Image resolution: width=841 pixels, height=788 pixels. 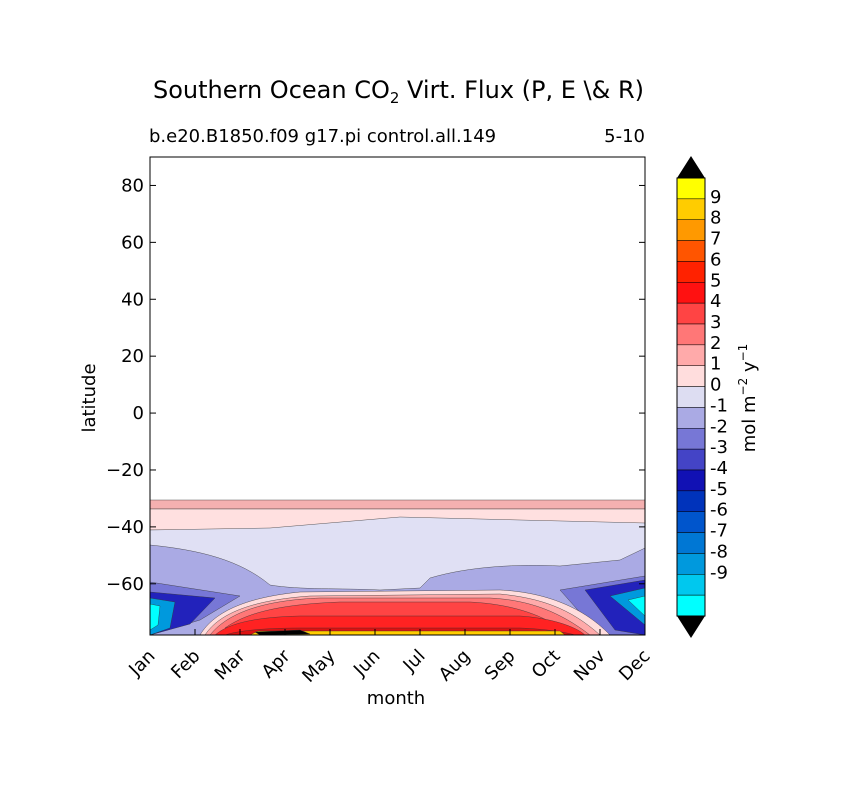 I want to click on colorbar-tick-label: -9, so click(x=719, y=572).